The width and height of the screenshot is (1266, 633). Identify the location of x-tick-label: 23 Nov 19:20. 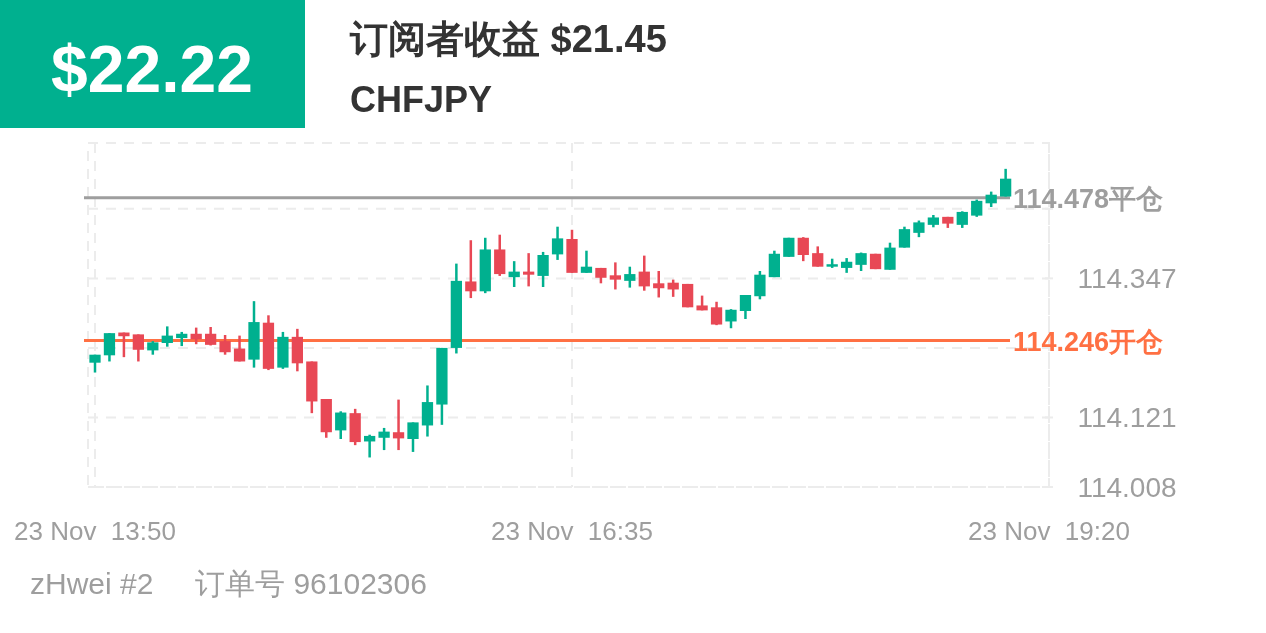
(1049, 531).